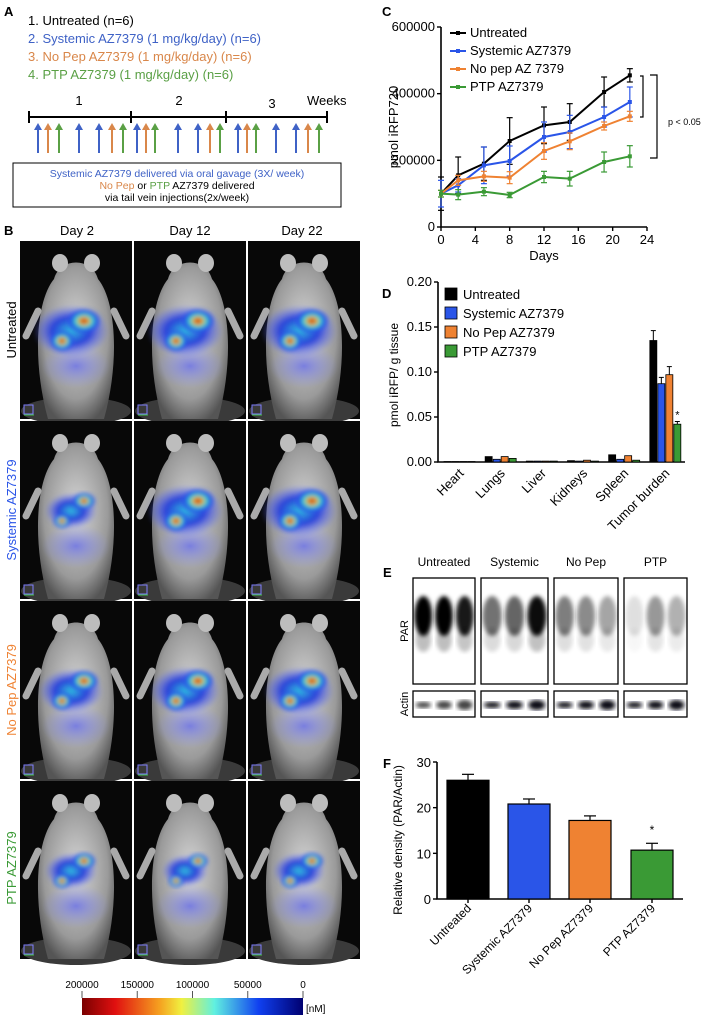 Image resolution: width=707 pixels, height=1027 pixels. I want to click on note-nopep: No Pep, so click(116, 186).